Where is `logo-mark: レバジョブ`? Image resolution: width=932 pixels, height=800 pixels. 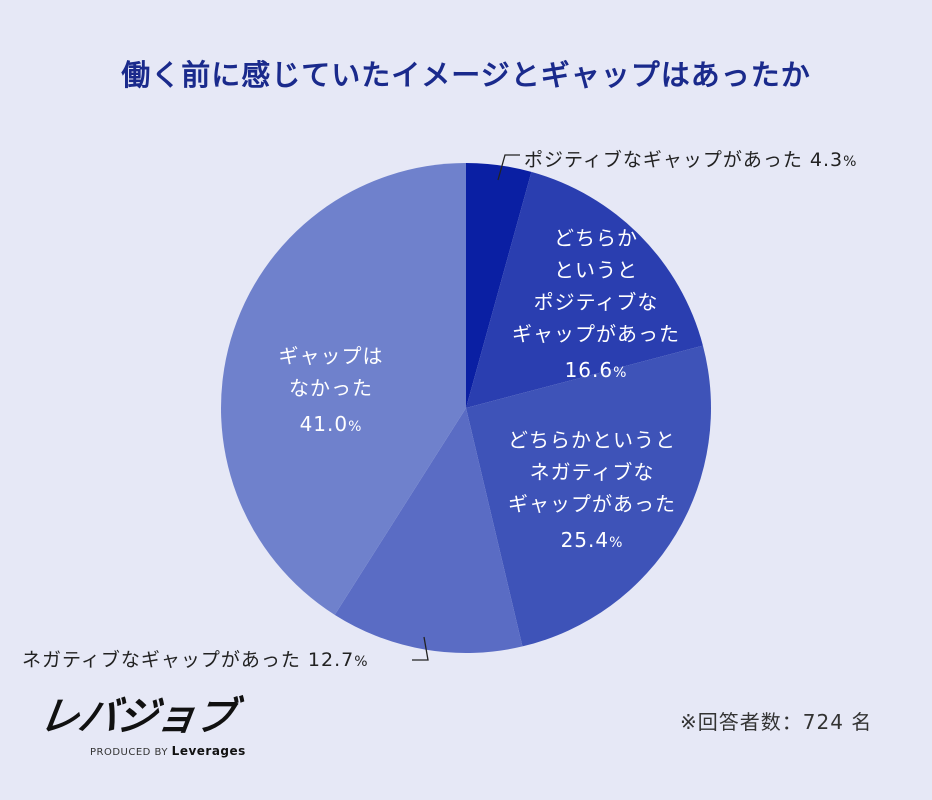 logo-mark: レバジョブ is located at coordinates (137, 717).